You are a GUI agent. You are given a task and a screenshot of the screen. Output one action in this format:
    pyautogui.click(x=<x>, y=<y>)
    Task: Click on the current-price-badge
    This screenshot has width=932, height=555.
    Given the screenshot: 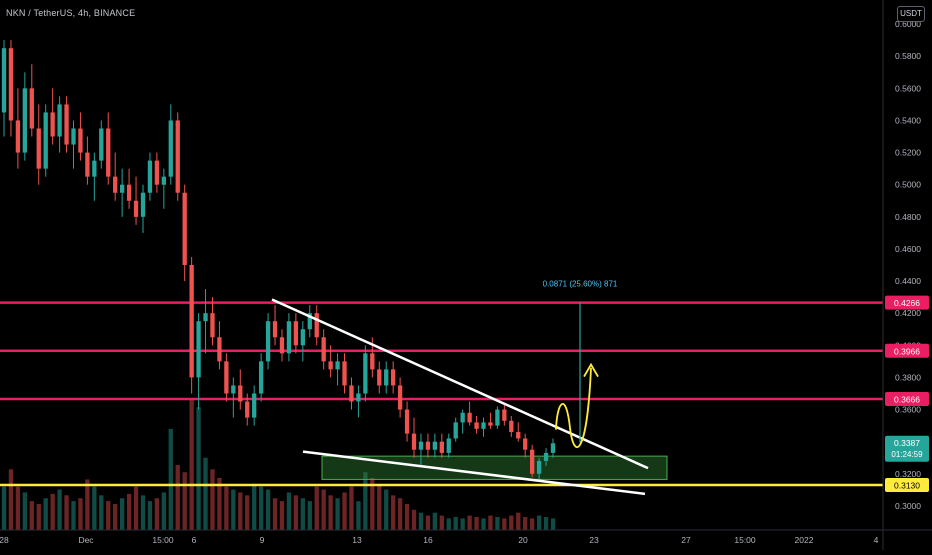 What is the action you would take?
    pyautogui.click(x=907, y=448)
    